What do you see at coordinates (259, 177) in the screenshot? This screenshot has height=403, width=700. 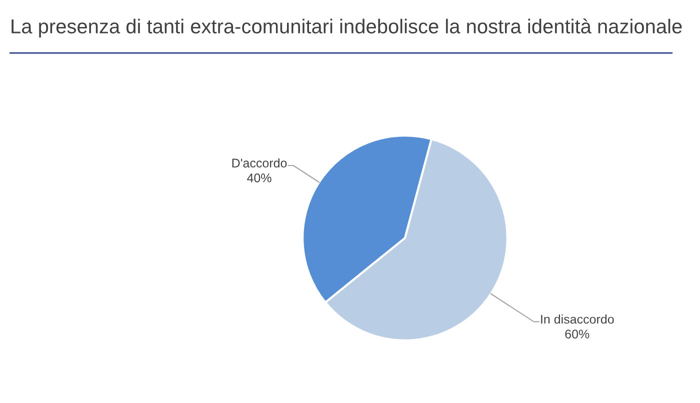 I see `data-label: 40%` at bounding box center [259, 177].